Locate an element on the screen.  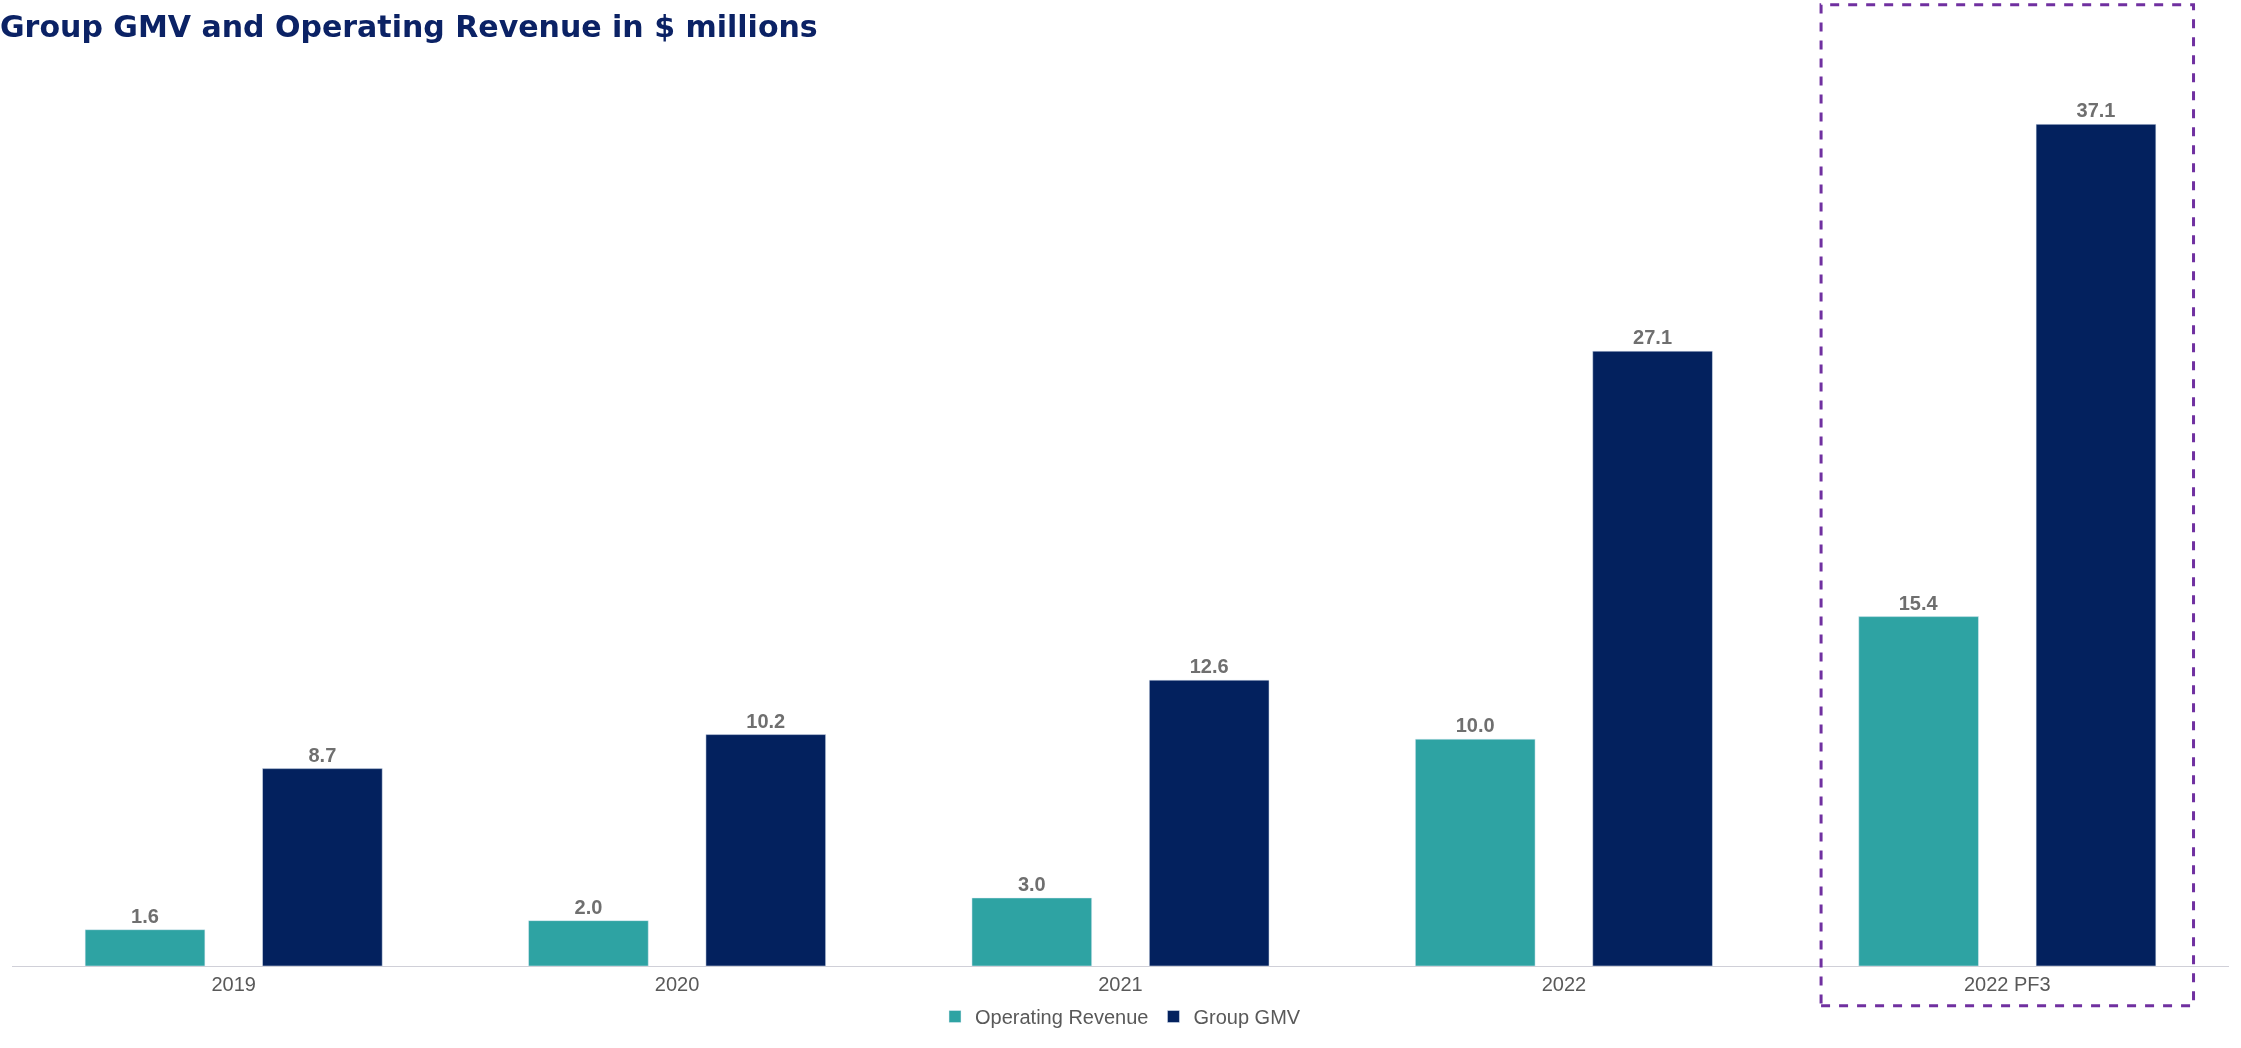
data-label: 12.6 is located at coordinates (1209, 666).